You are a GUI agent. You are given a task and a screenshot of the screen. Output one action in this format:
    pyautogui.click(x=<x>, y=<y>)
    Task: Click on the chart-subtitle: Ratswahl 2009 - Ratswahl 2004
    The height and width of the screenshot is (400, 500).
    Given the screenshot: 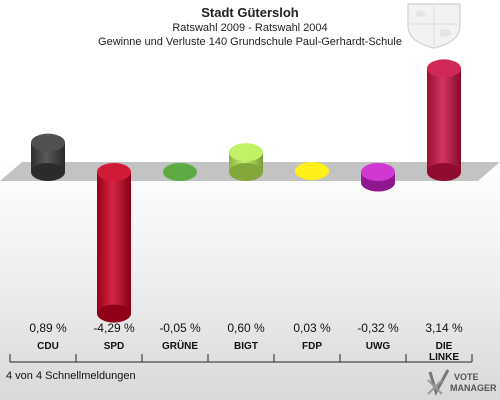 What is the action you would take?
    pyautogui.click(x=250, y=28)
    